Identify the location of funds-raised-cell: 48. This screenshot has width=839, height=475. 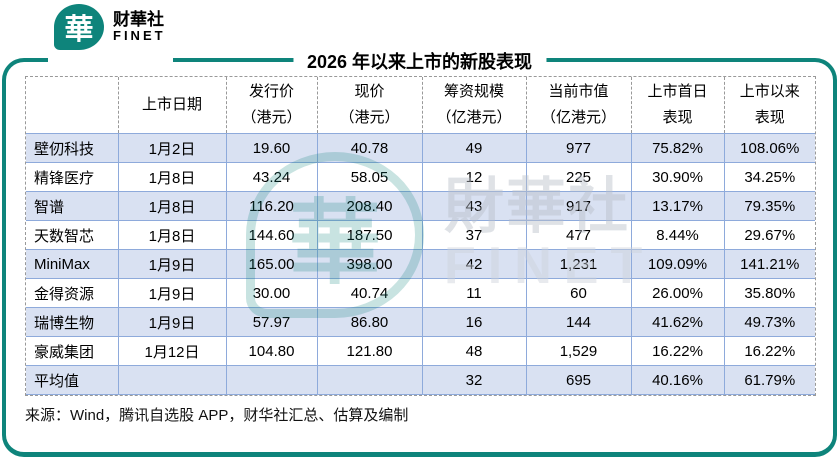
(474, 351).